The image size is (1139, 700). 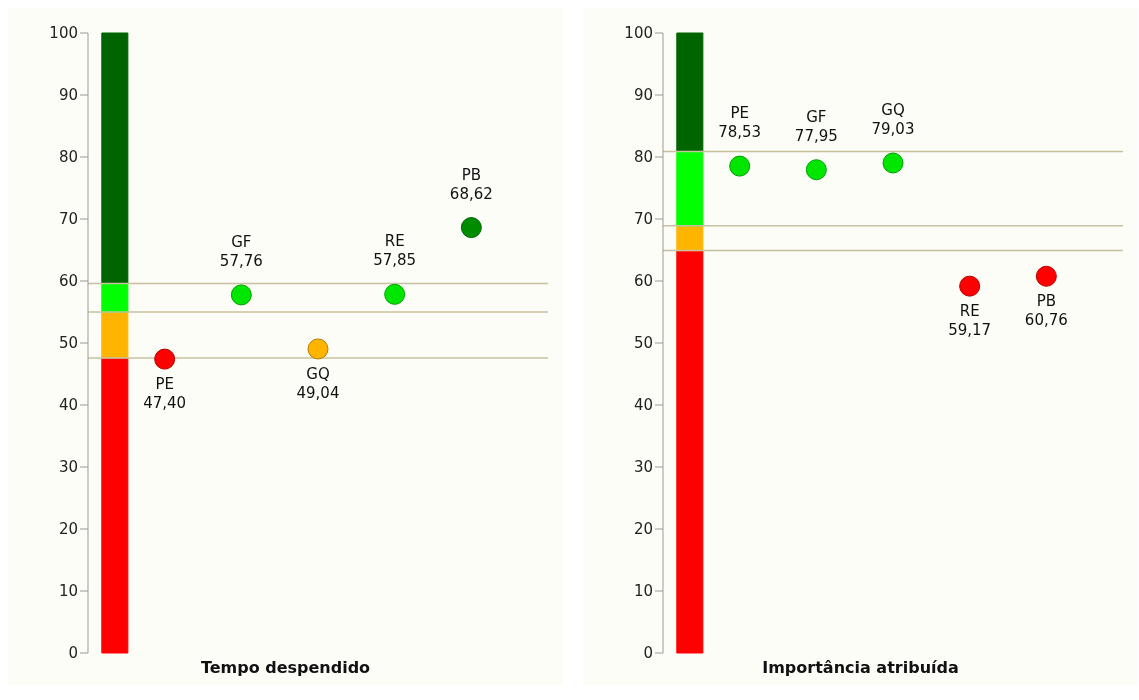 What do you see at coordinates (816, 135) in the screenshot?
I see `data-label: 77,95` at bounding box center [816, 135].